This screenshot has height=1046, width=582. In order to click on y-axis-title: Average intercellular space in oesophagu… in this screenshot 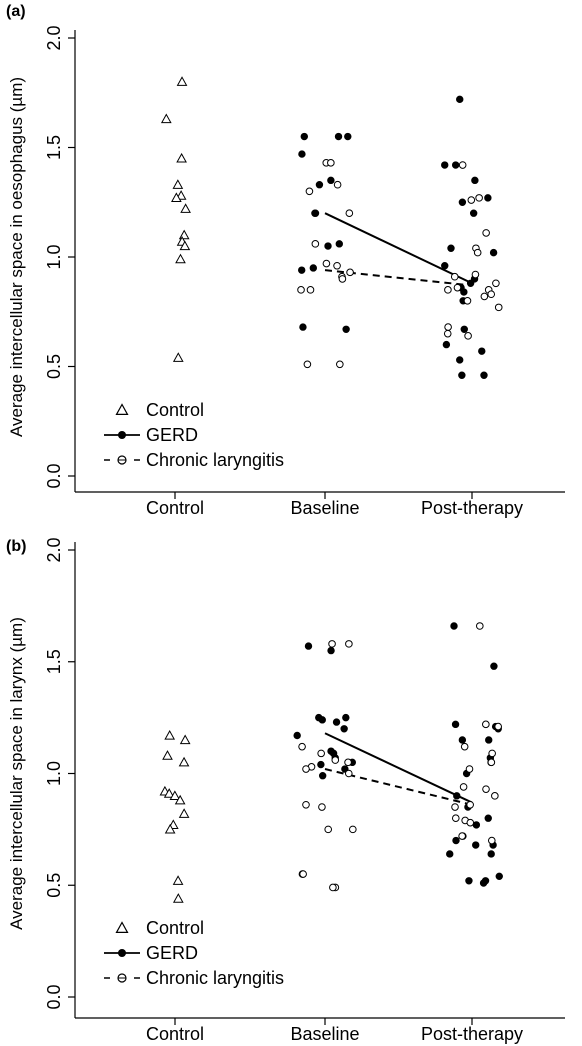, I will do `click(16, 257)`.